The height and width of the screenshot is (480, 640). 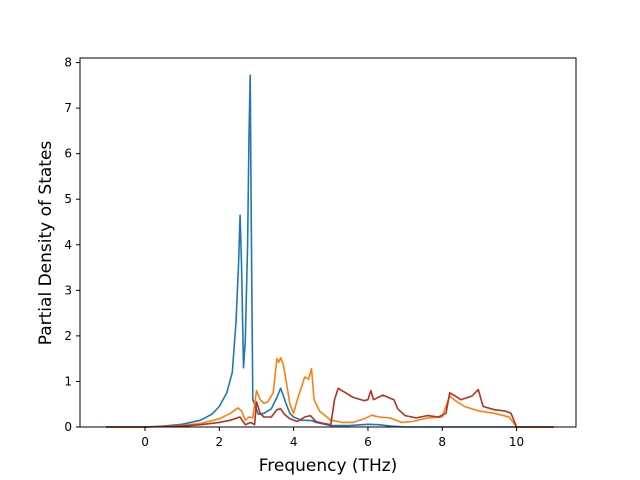 What do you see at coordinates (145, 442) in the screenshot?
I see `x-tick-label: 0` at bounding box center [145, 442].